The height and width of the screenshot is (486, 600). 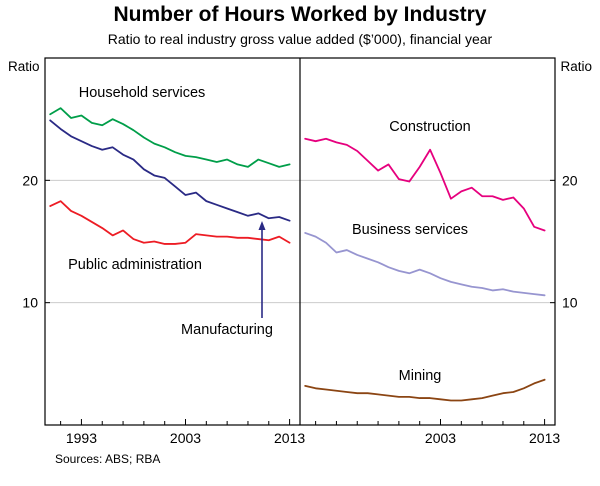 I want to click on y-tick-label-left-20: 20, so click(x=30, y=180).